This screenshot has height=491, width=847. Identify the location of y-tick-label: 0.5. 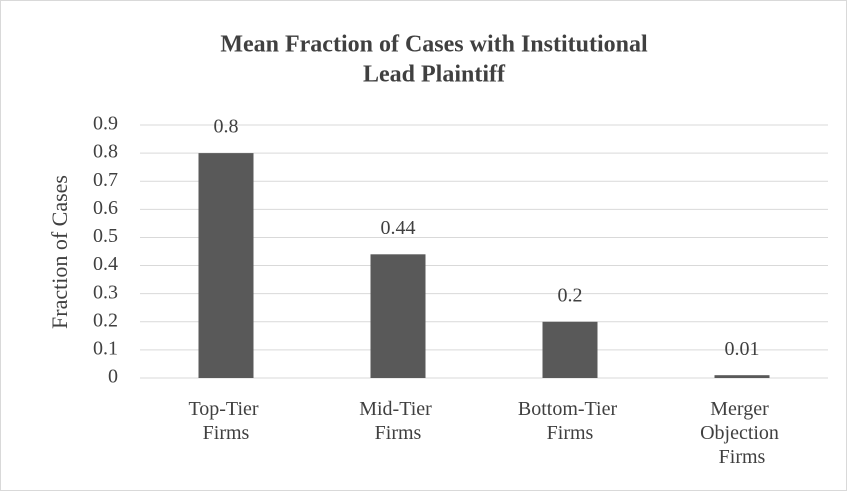
(105, 236).